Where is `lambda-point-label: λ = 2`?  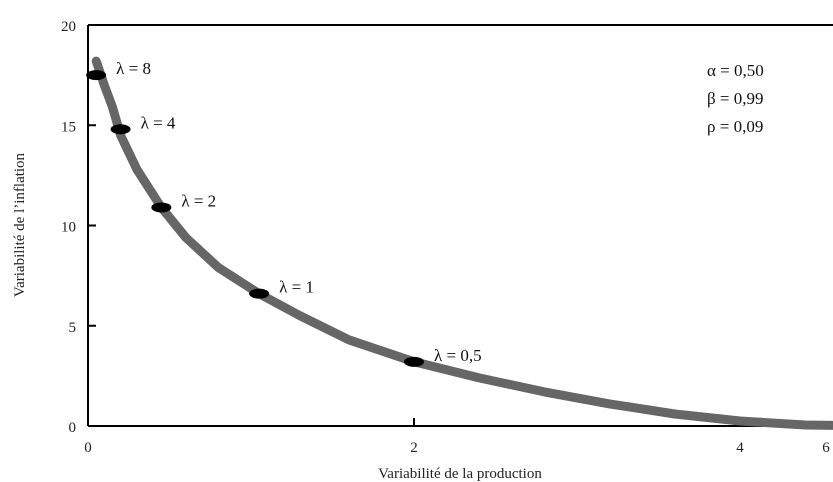 lambda-point-label: λ = 2 is located at coordinates (198, 200).